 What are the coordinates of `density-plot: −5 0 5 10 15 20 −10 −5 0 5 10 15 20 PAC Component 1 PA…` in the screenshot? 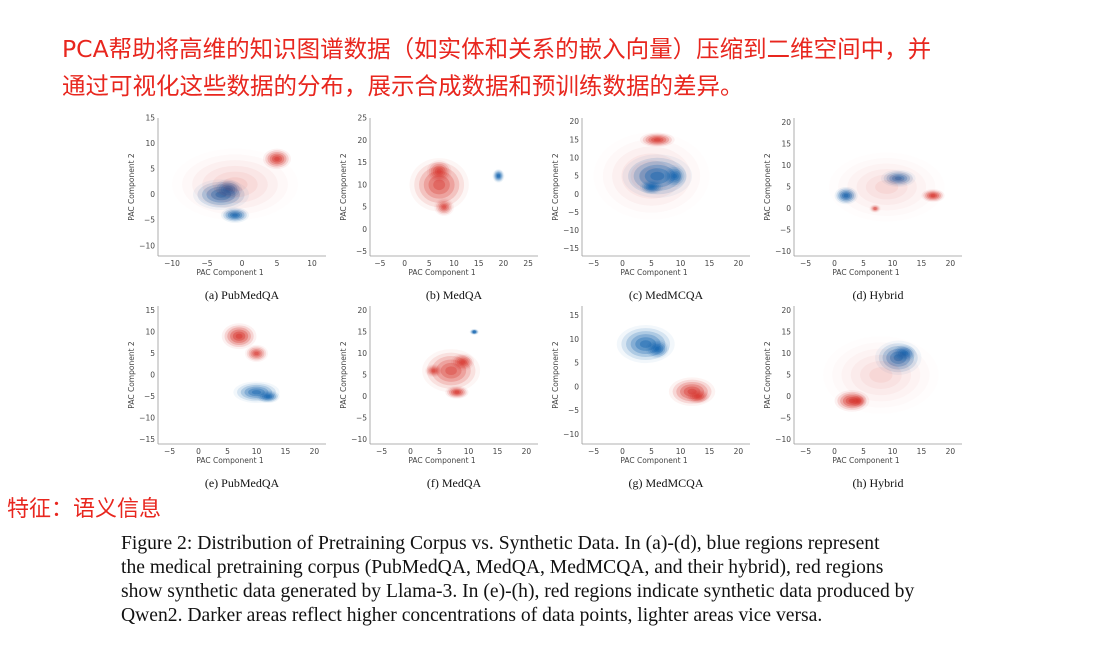 It's located at (438, 385).